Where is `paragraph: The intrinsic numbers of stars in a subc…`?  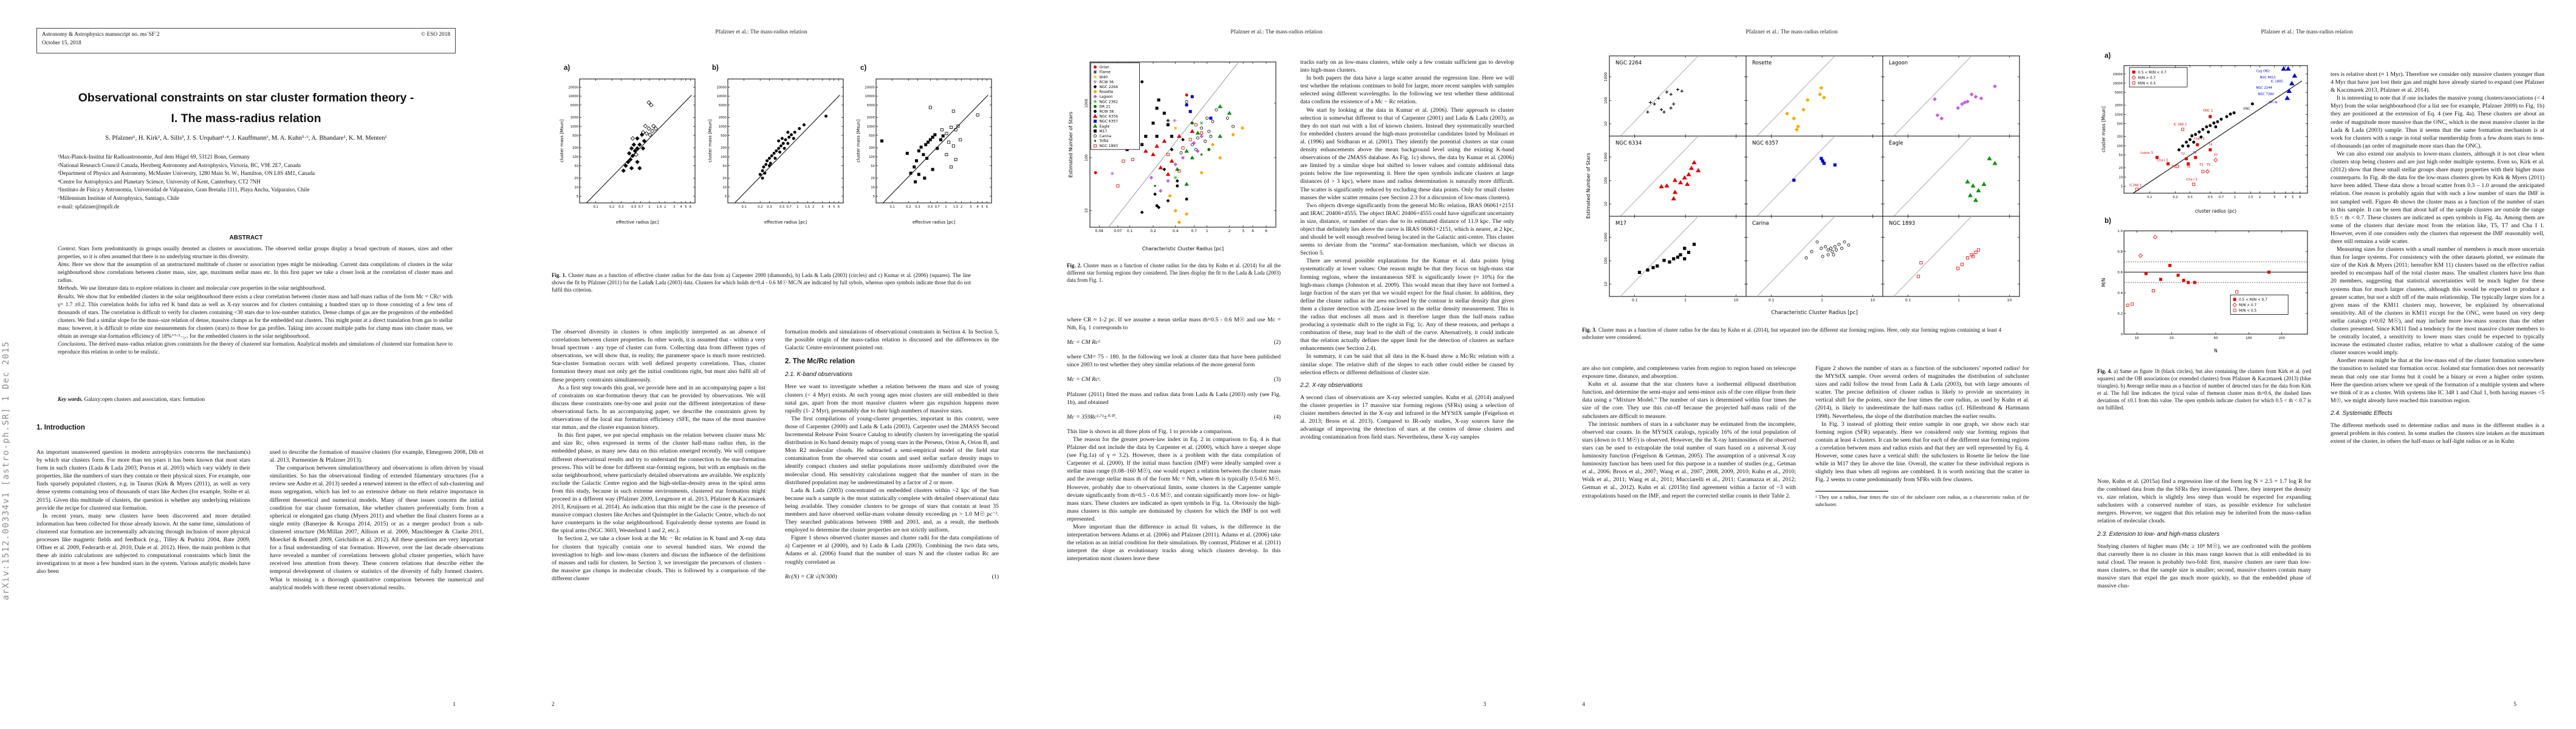
paragraph: The intrinsic numbers of stars in a subc… is located at coordinates (1689, 460).